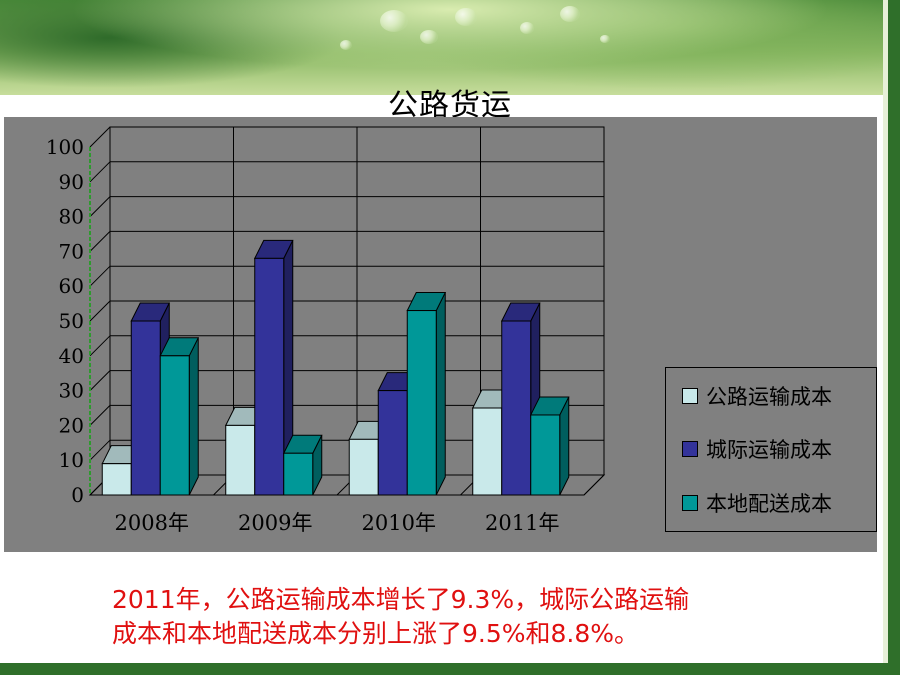 The image size is (900, 675). Describe the element at coordinates (152, 523) in the screenshot. I see `x-tick-label: 2008年` at that location.